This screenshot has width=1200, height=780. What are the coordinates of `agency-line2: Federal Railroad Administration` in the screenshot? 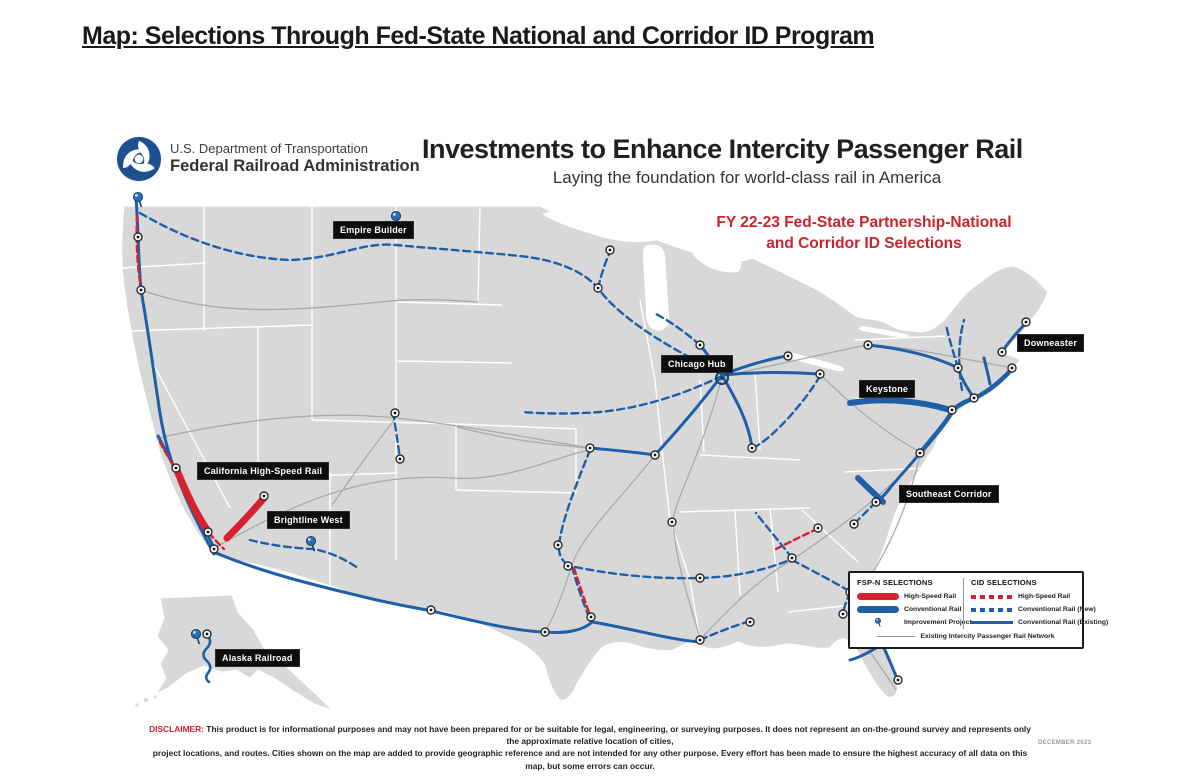 It's located at (295, 165).